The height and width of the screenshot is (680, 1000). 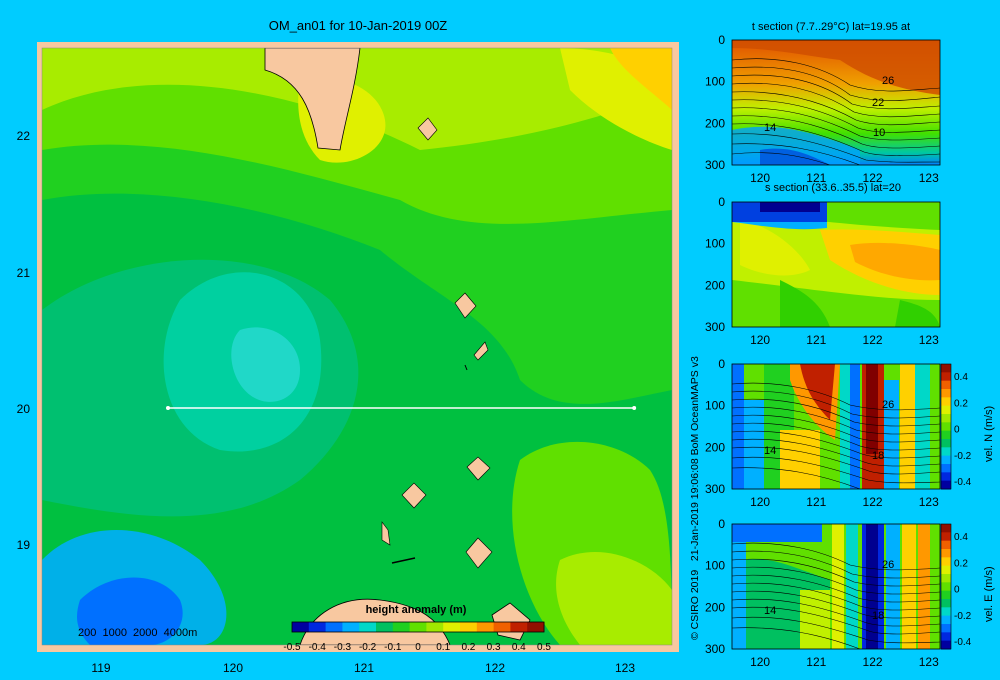 I want to click on vel-e-section, so click(x=836, y=586).